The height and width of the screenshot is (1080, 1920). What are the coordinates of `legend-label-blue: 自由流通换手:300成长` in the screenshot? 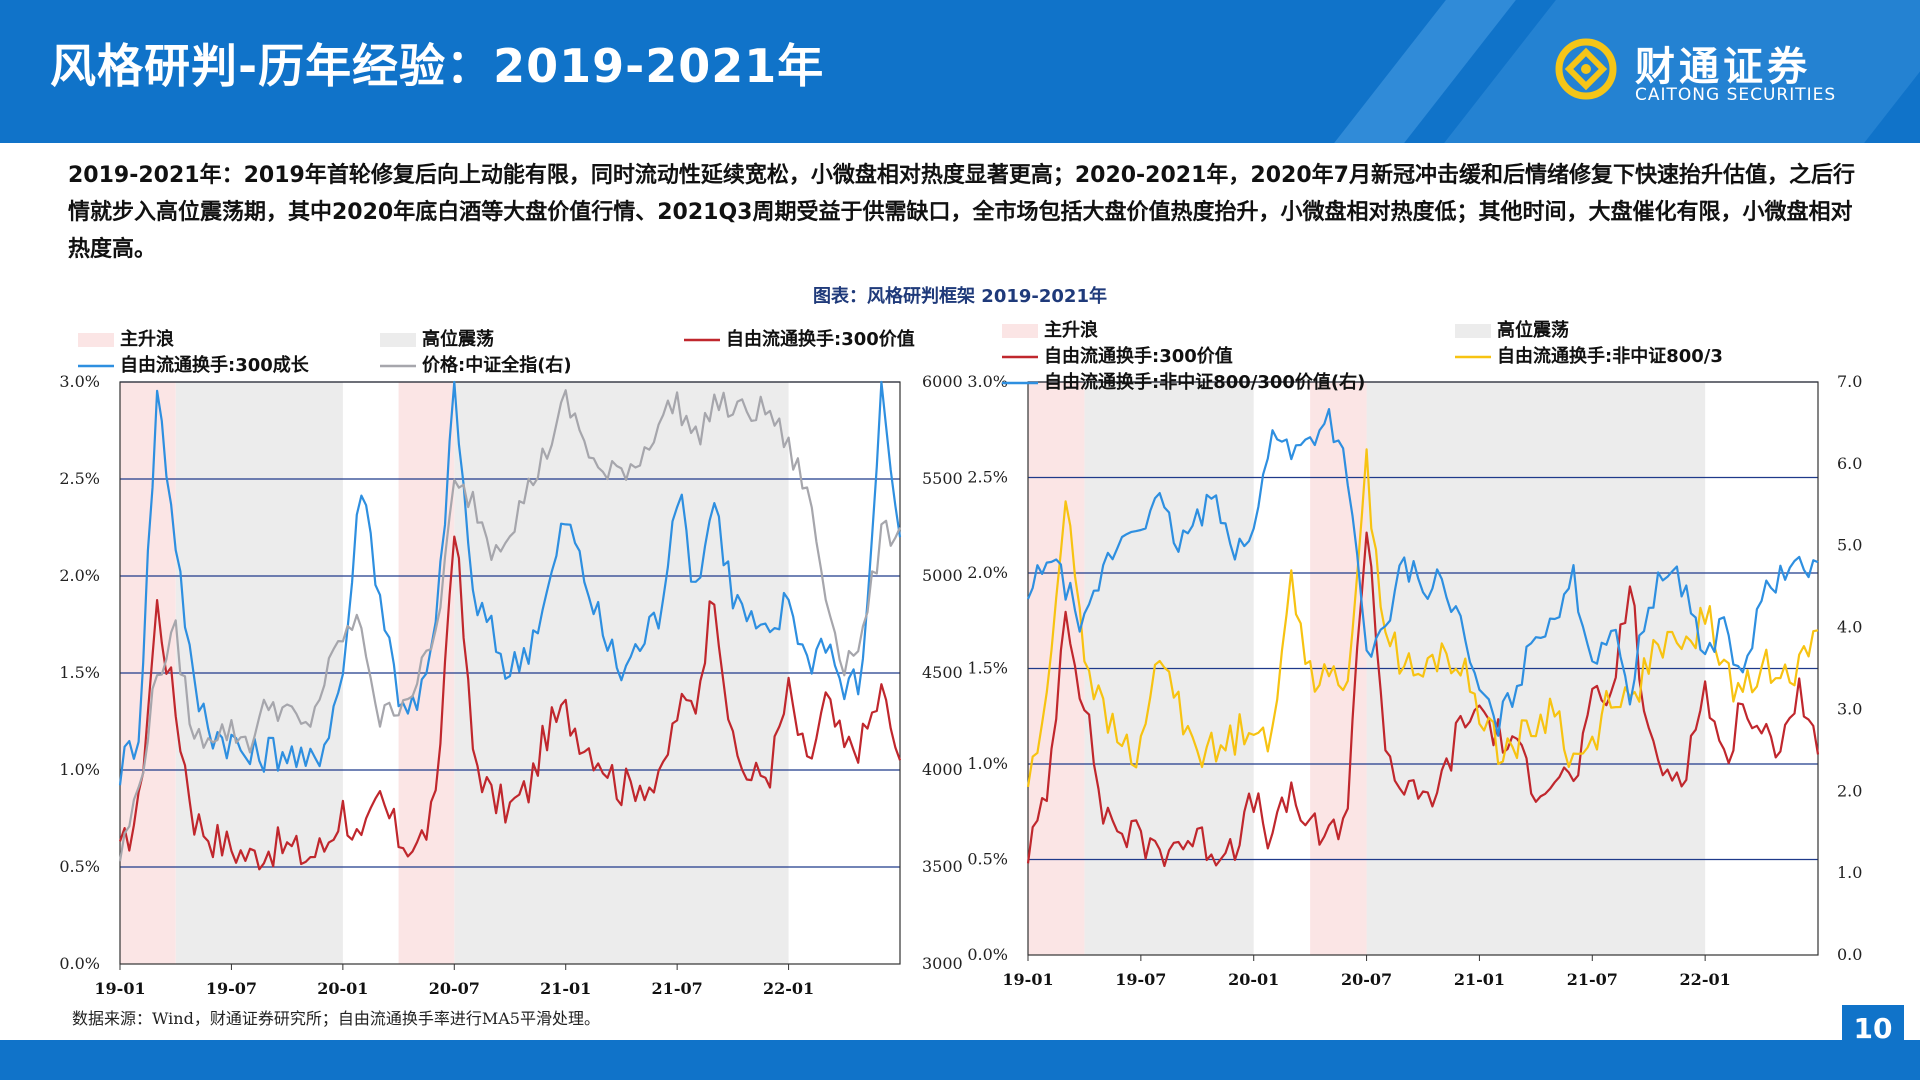 It's located at (215, 365).